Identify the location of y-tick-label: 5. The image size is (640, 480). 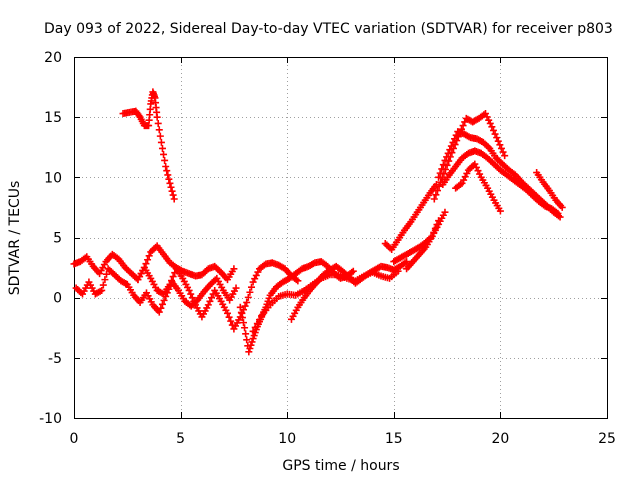
(57, 239).